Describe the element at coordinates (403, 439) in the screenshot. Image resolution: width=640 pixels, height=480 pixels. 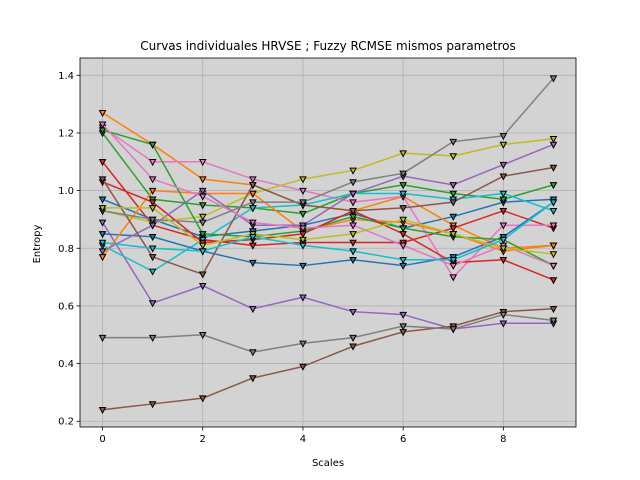
I see `x-tick-label: 6` at that location.